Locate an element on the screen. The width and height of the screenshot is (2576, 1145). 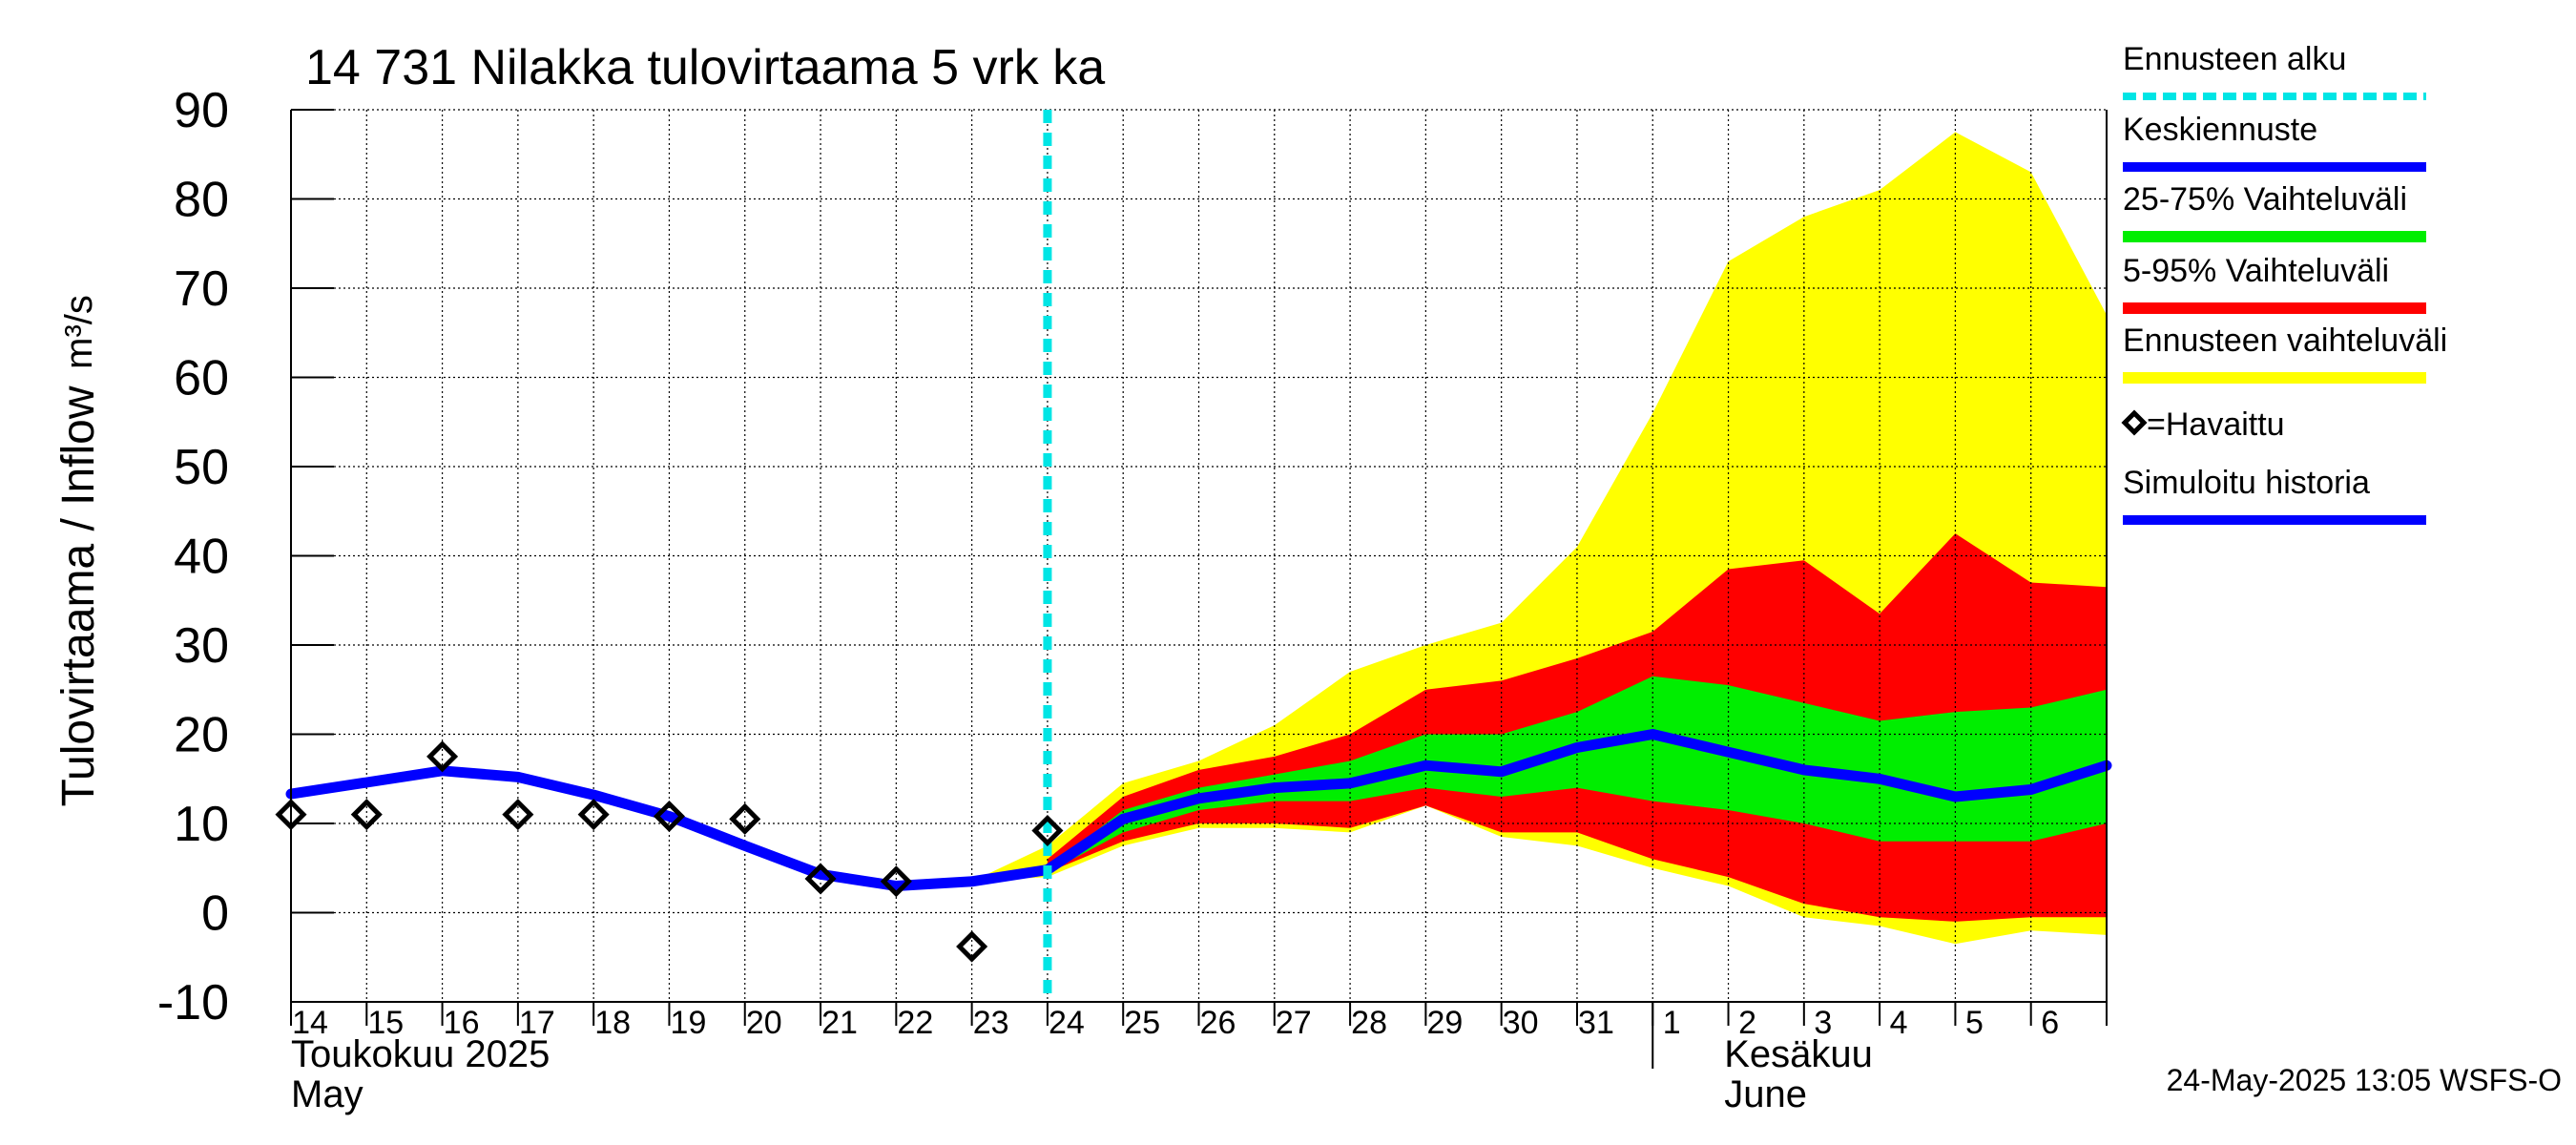
observed-markers is located at coordinates (669, 851).